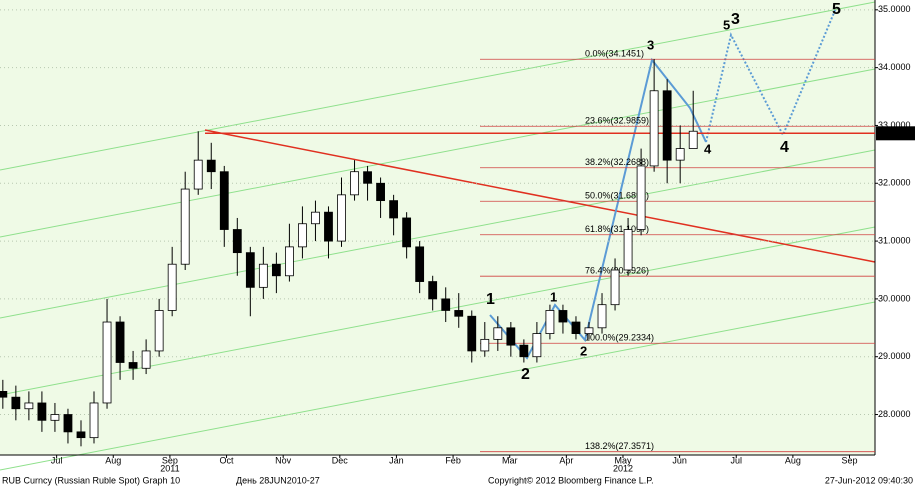  I want to click on y-tick-label: 28.0000, so click(894, 414).